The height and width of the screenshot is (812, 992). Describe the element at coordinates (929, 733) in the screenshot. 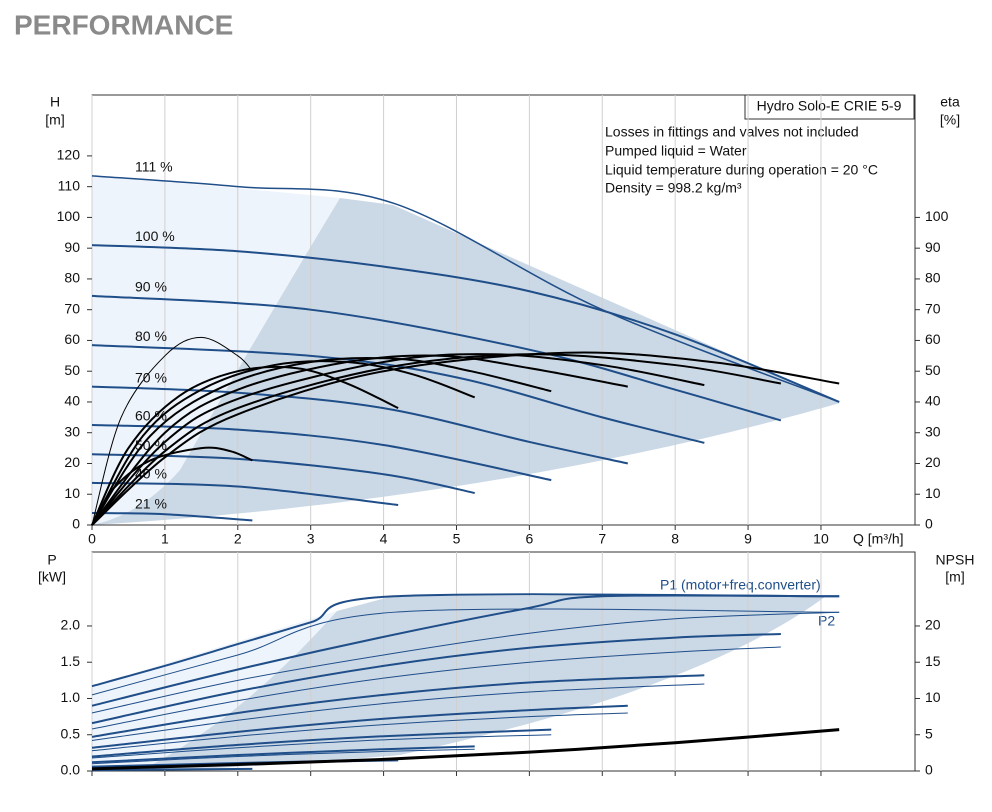

I see `y2-tick-label: 5` at that location.